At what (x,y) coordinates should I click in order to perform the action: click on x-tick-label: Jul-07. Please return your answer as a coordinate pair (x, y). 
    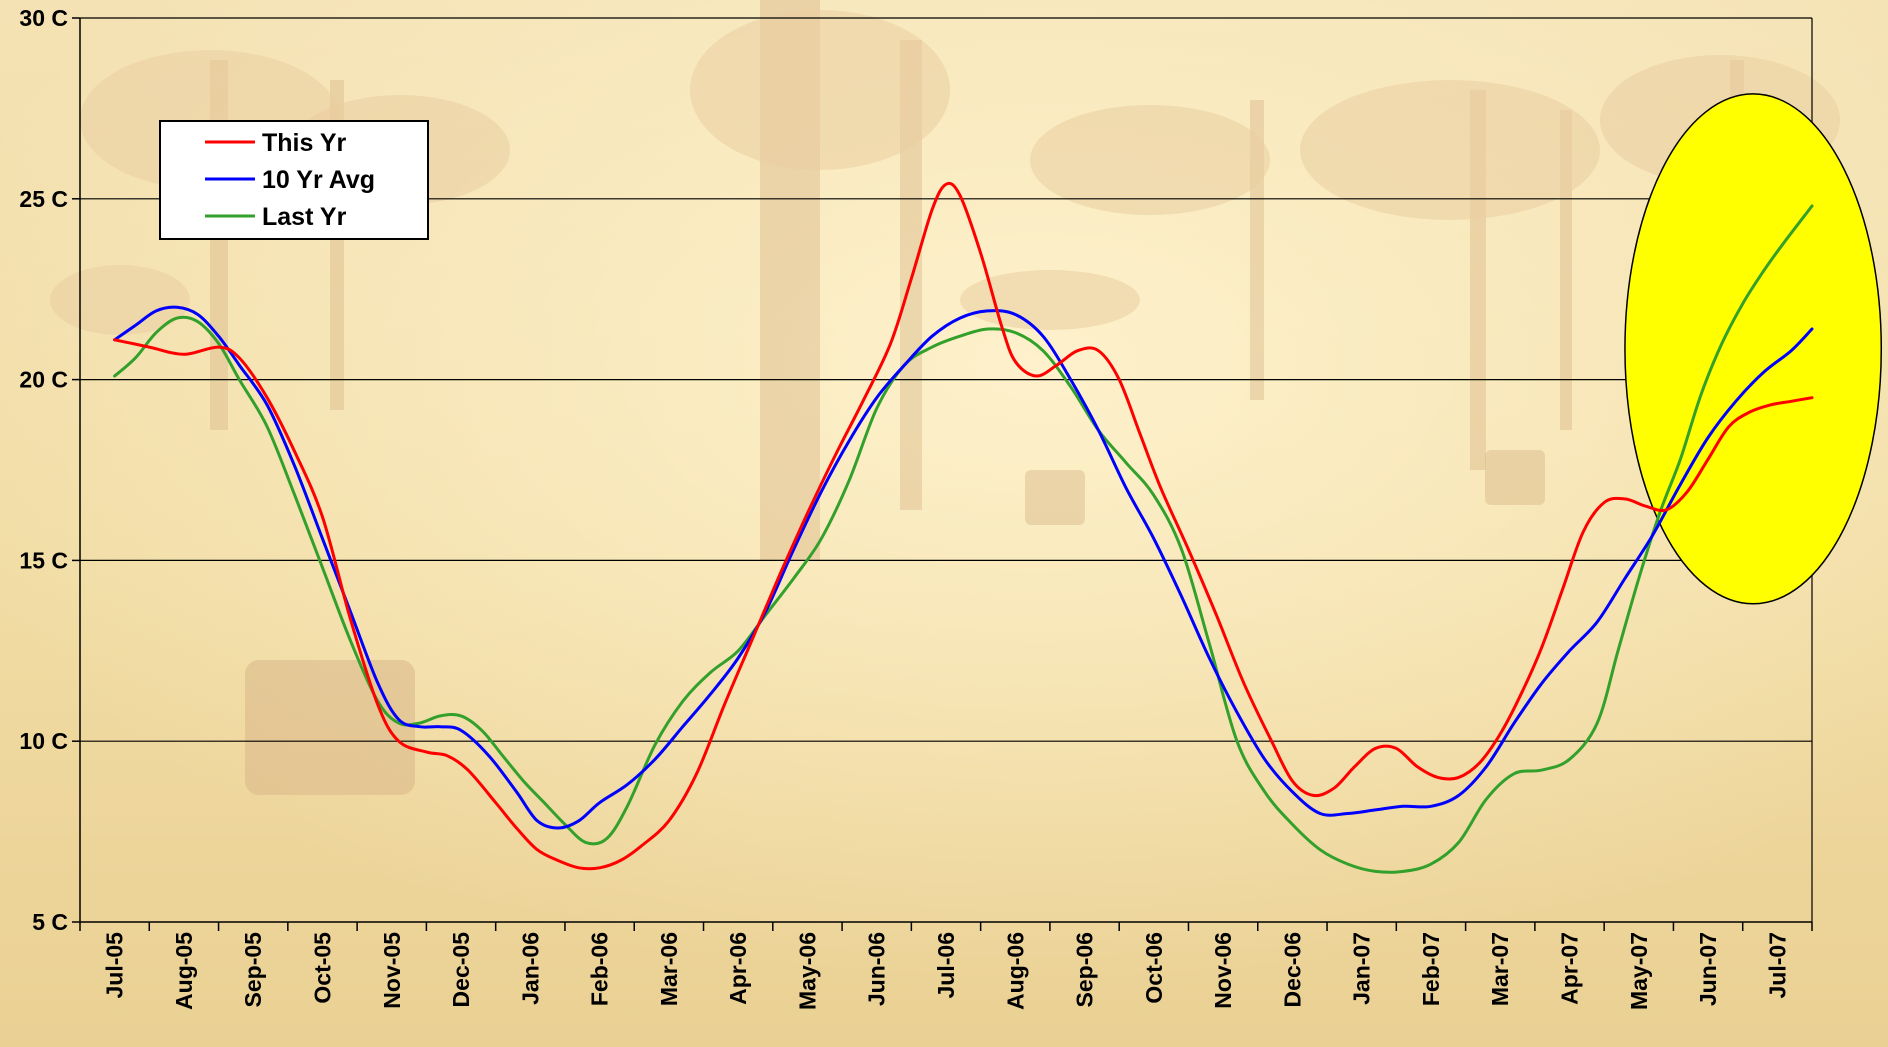
    Looking at the image, I should click on (1777, 965).